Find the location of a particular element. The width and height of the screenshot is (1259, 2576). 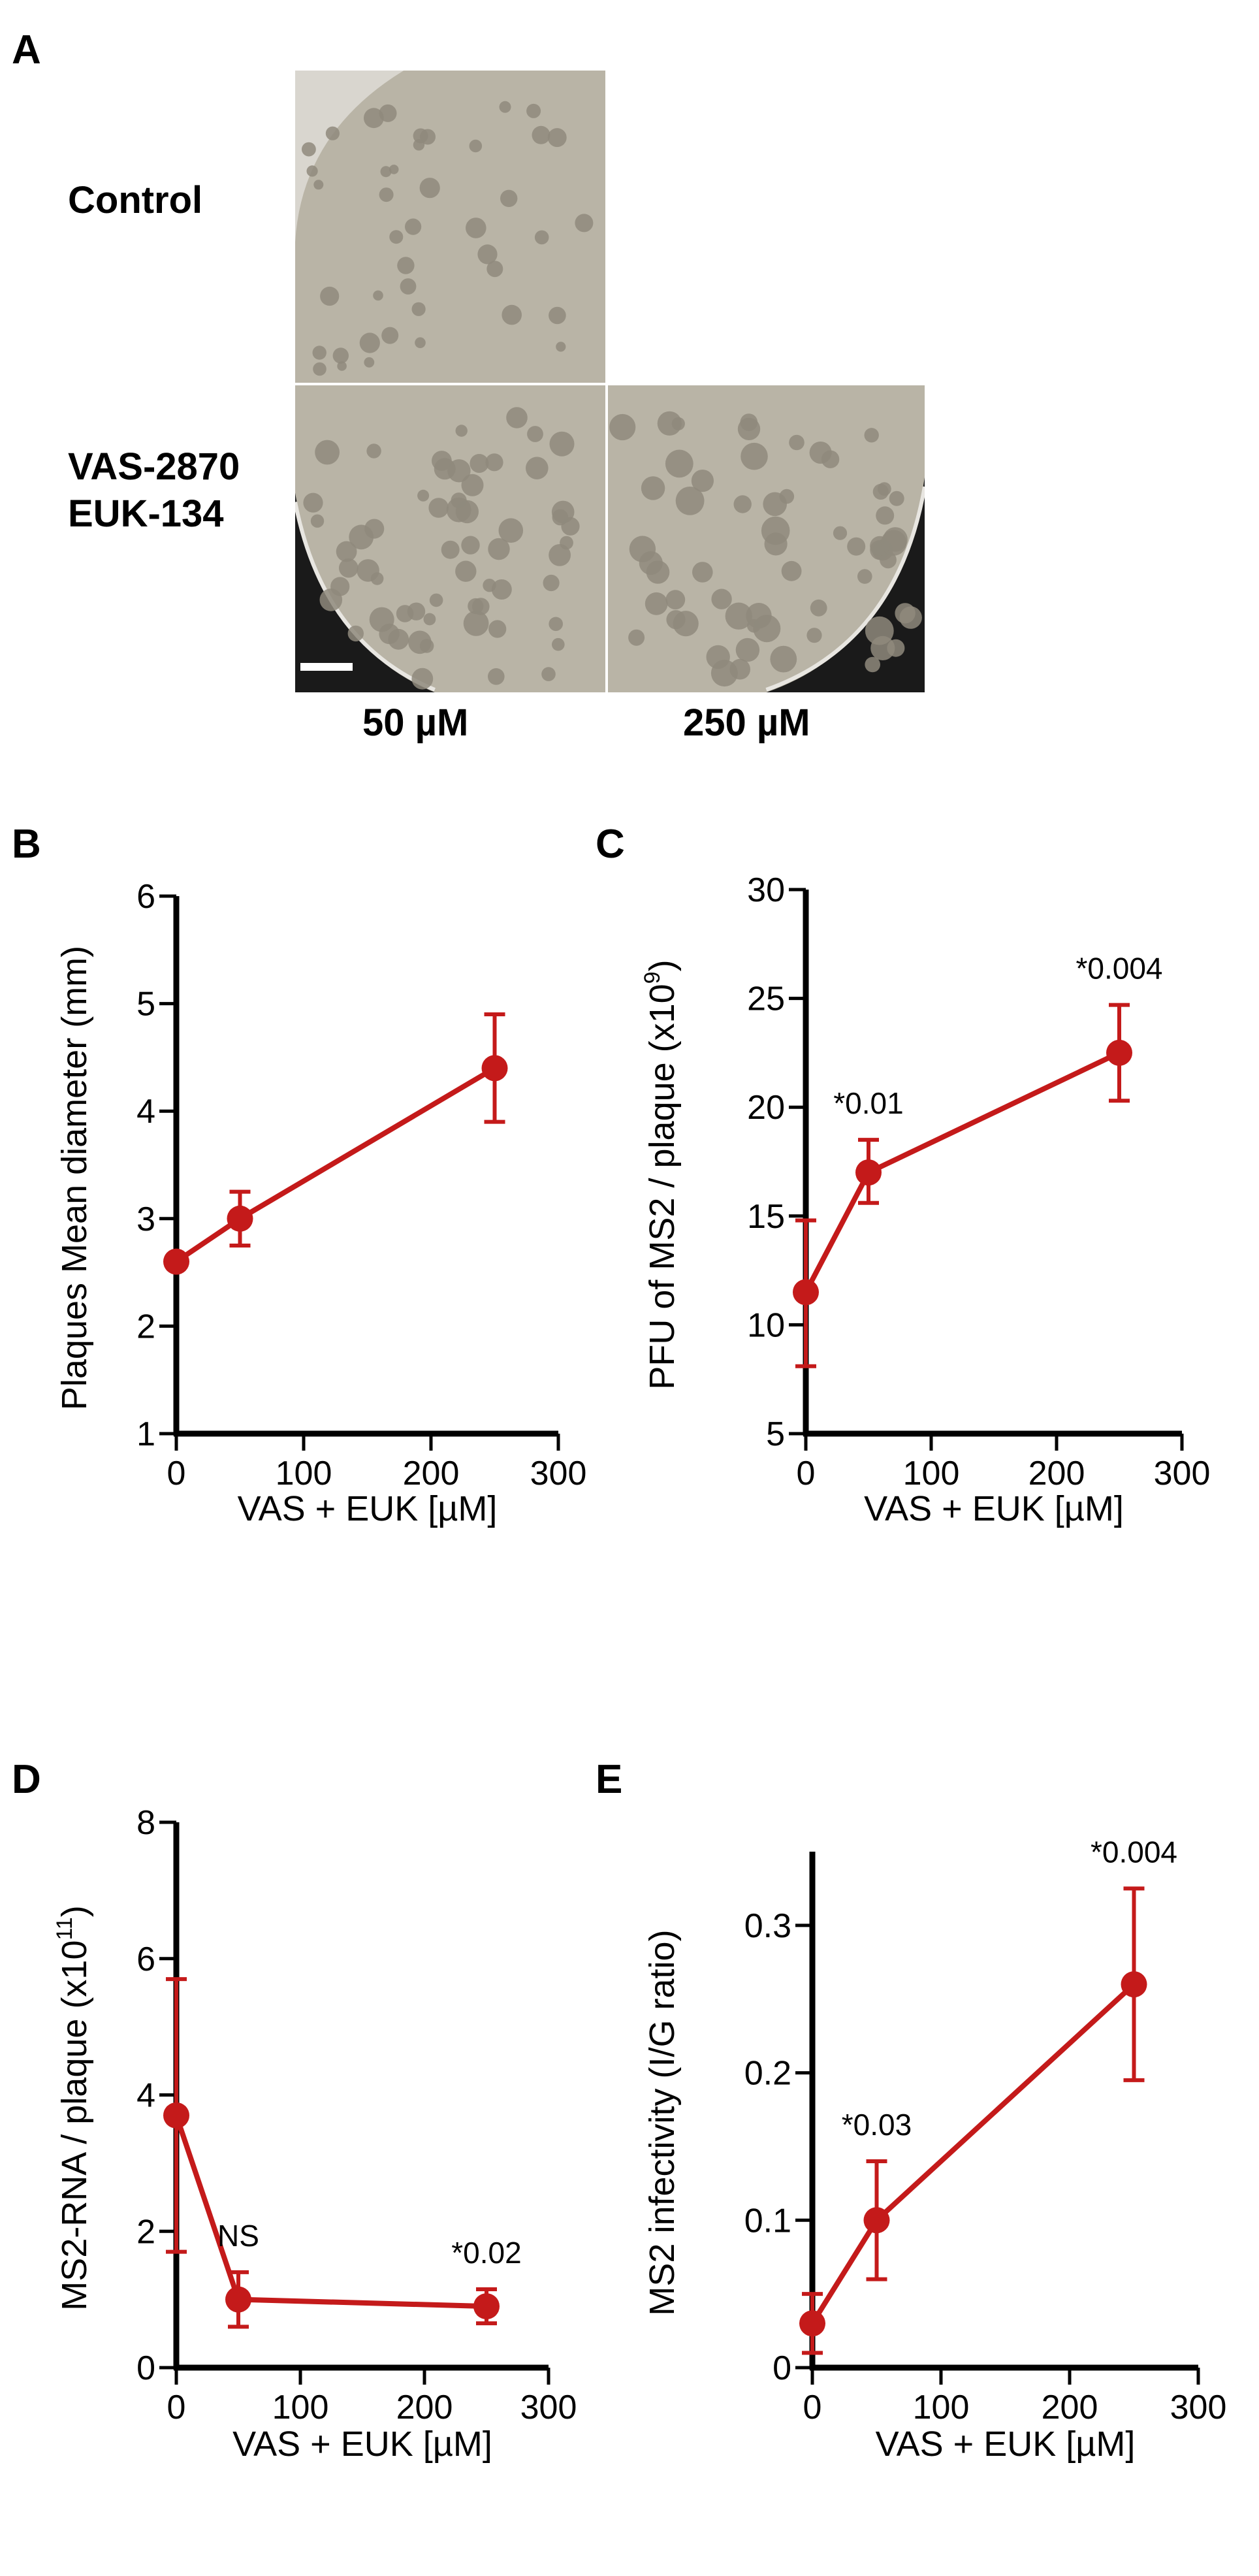

panel-a-letter: A is located at coordinates (26, 49).